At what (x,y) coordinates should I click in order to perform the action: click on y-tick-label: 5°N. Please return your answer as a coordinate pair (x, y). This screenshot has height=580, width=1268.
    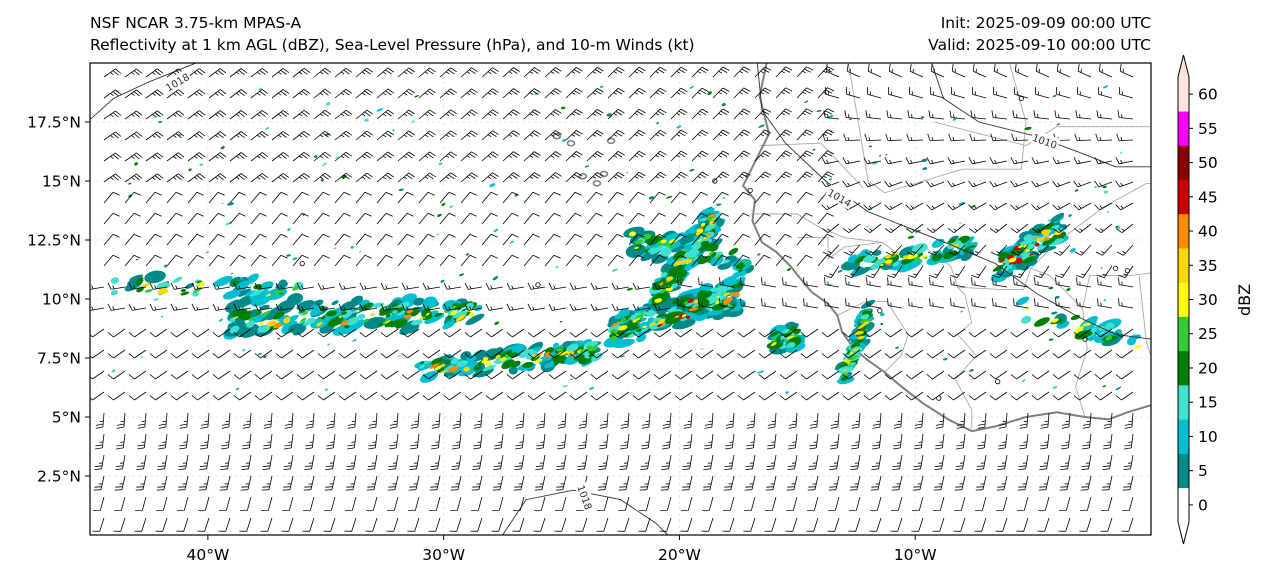
    Looking at the image, I should click on (66, 418).